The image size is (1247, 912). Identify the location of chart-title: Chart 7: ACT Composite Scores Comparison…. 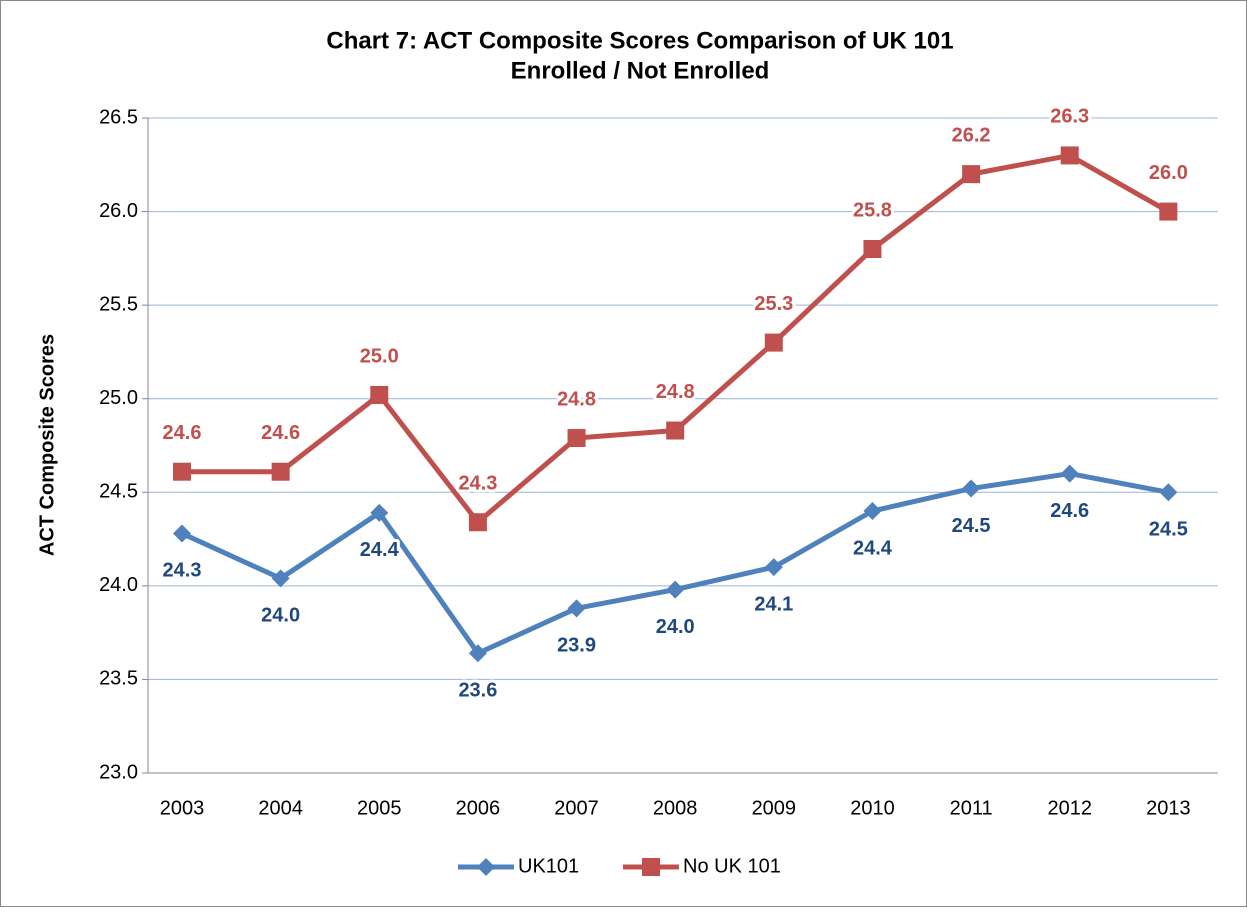
(639, 40).